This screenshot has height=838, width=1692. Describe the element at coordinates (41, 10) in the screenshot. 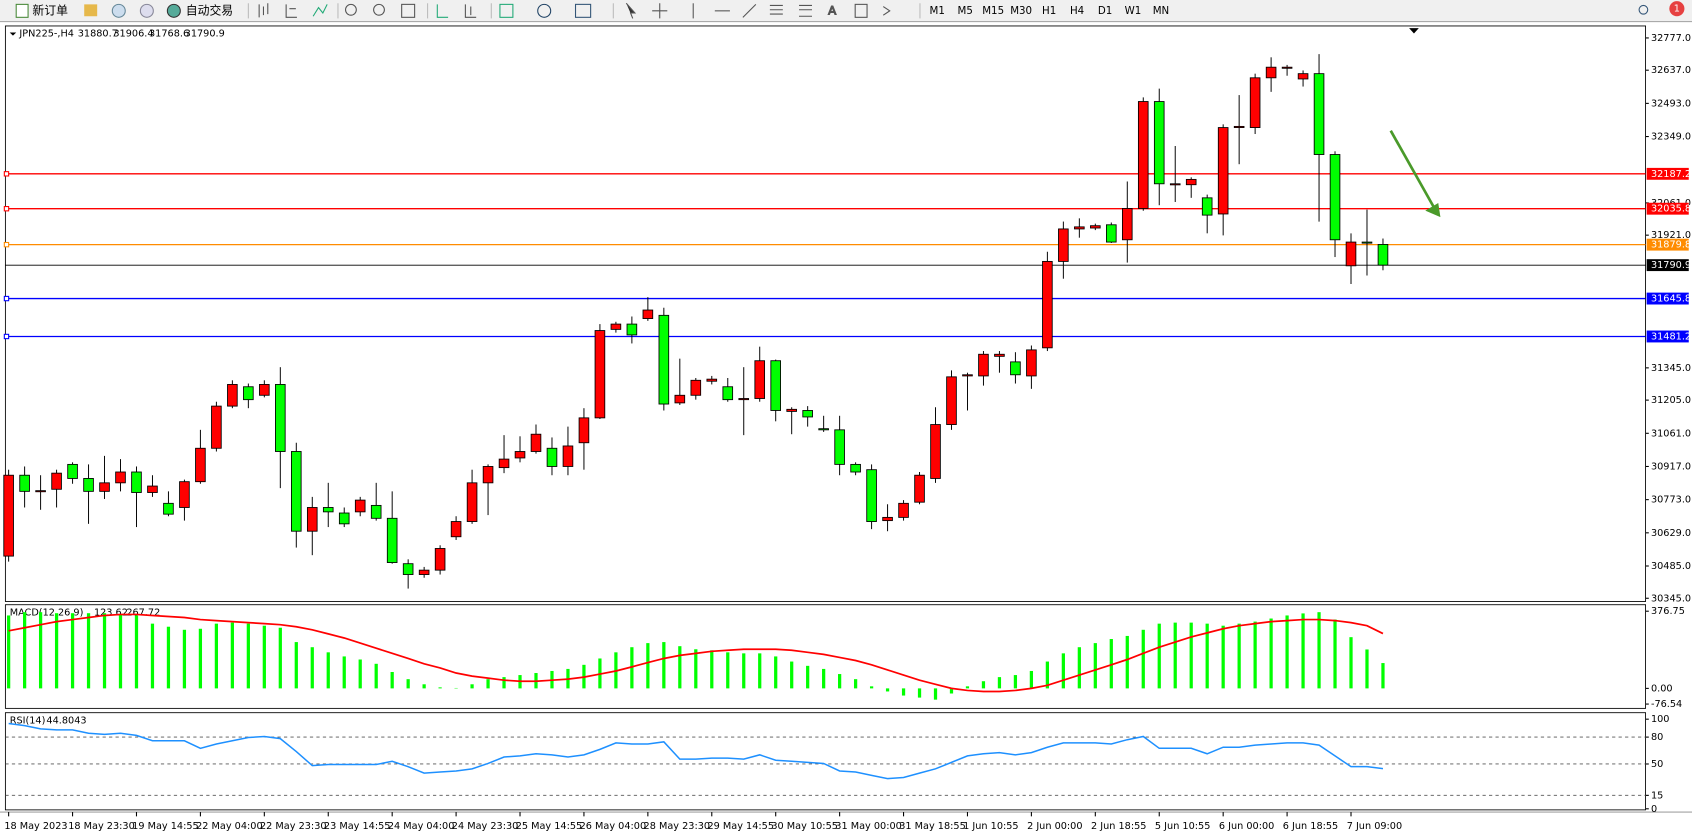

I see `new-order-button: 新订单` at that location.